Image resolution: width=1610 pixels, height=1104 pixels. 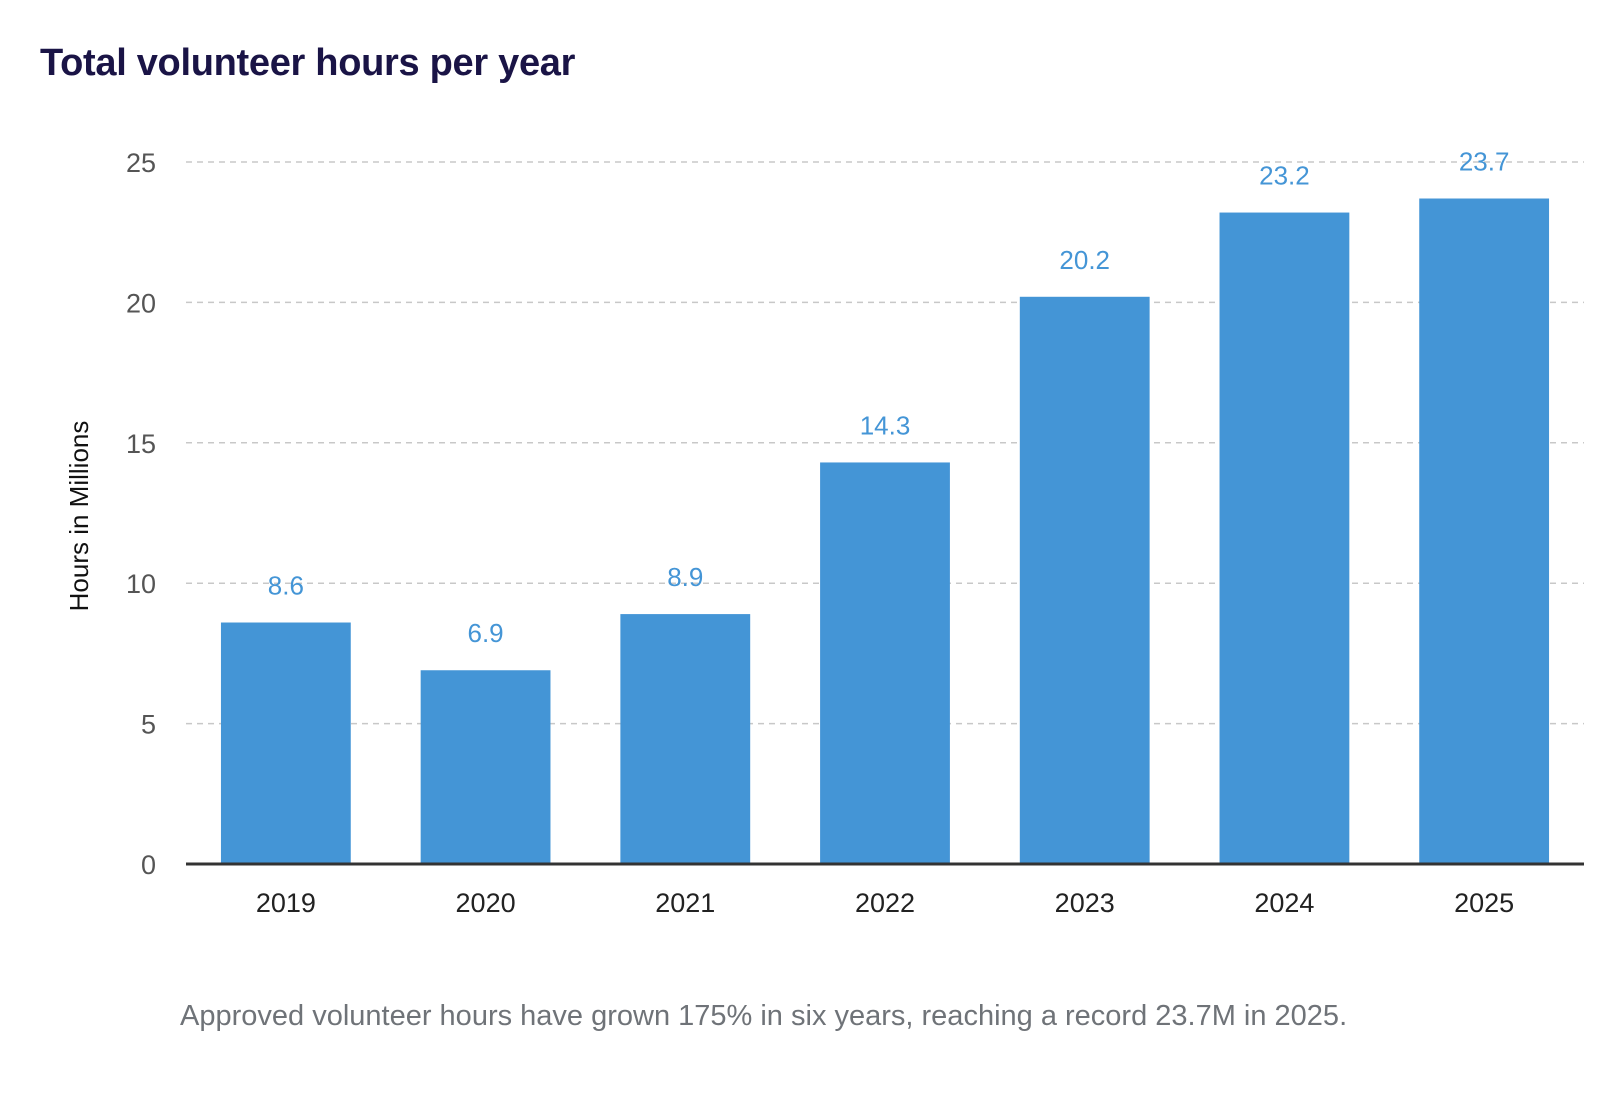 I want to click on value-label-2019: 8.6, so click(x=286, y=586).